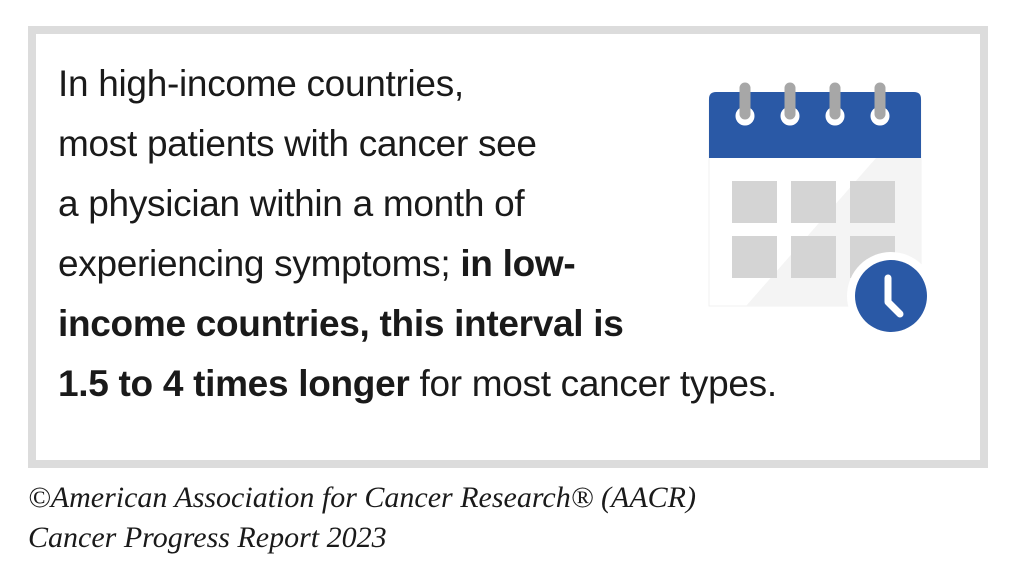 The image size is (1013, 581). I want to click on calendar-header, so click(815, 125).